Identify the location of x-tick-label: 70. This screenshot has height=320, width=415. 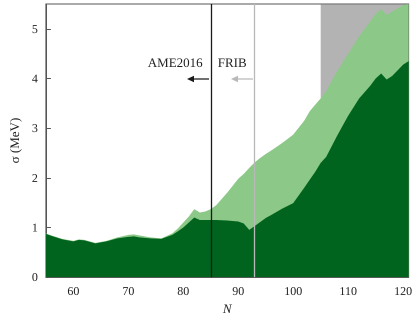
(128, 291).